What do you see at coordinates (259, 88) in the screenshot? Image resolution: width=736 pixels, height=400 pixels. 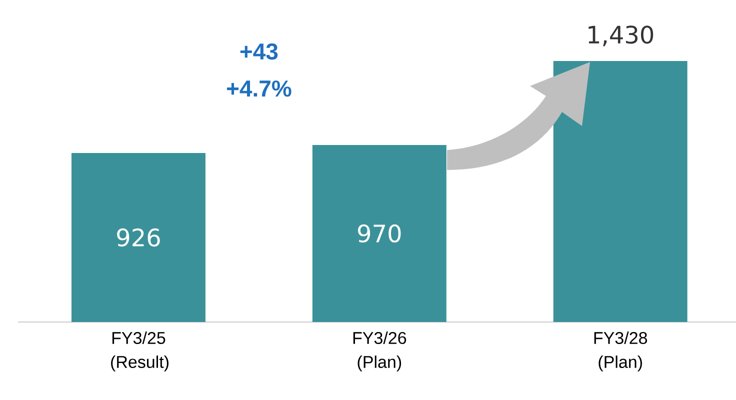 I see `annotation: +4.7%` at bounding box center [259, 88].